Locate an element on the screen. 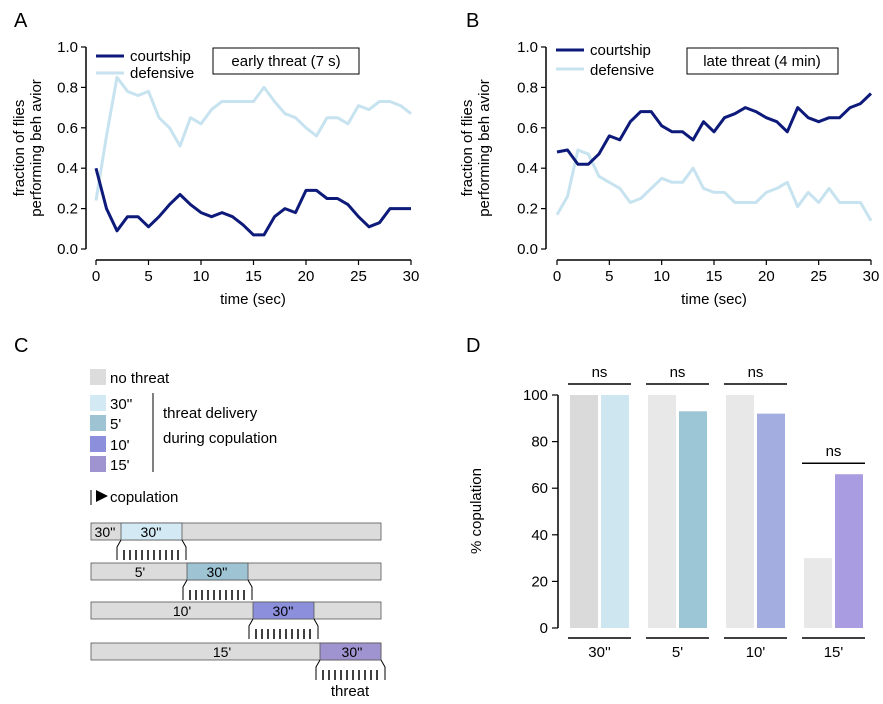 This screenshot has height=704, width=883. legend-swatch-5m is located at coordinates (98, 423).